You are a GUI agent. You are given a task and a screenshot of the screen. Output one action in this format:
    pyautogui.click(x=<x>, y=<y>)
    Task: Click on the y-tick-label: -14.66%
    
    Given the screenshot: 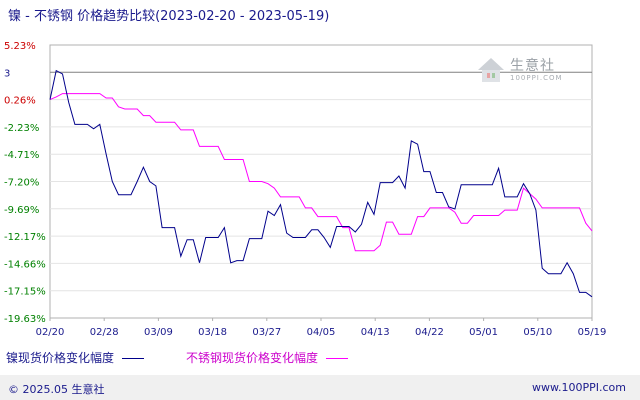 What is the action you would take?
    pyautogui.click(x=25, y=264)
    